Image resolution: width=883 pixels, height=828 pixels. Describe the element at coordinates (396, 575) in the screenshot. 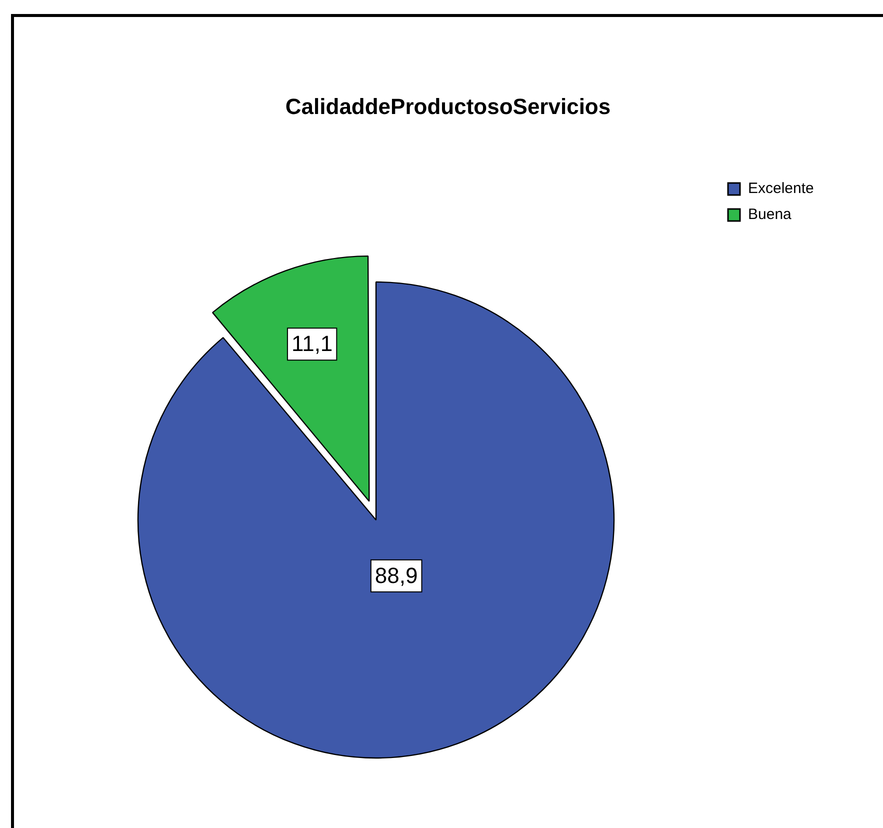

I see `data-label: 88,9` at that location.